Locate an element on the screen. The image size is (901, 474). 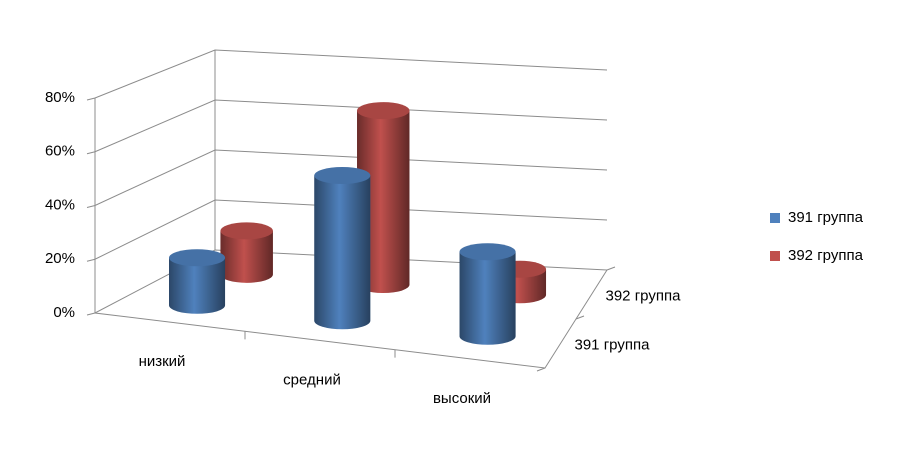
y-tick-label: 60% is located at coordinates (60, 151).